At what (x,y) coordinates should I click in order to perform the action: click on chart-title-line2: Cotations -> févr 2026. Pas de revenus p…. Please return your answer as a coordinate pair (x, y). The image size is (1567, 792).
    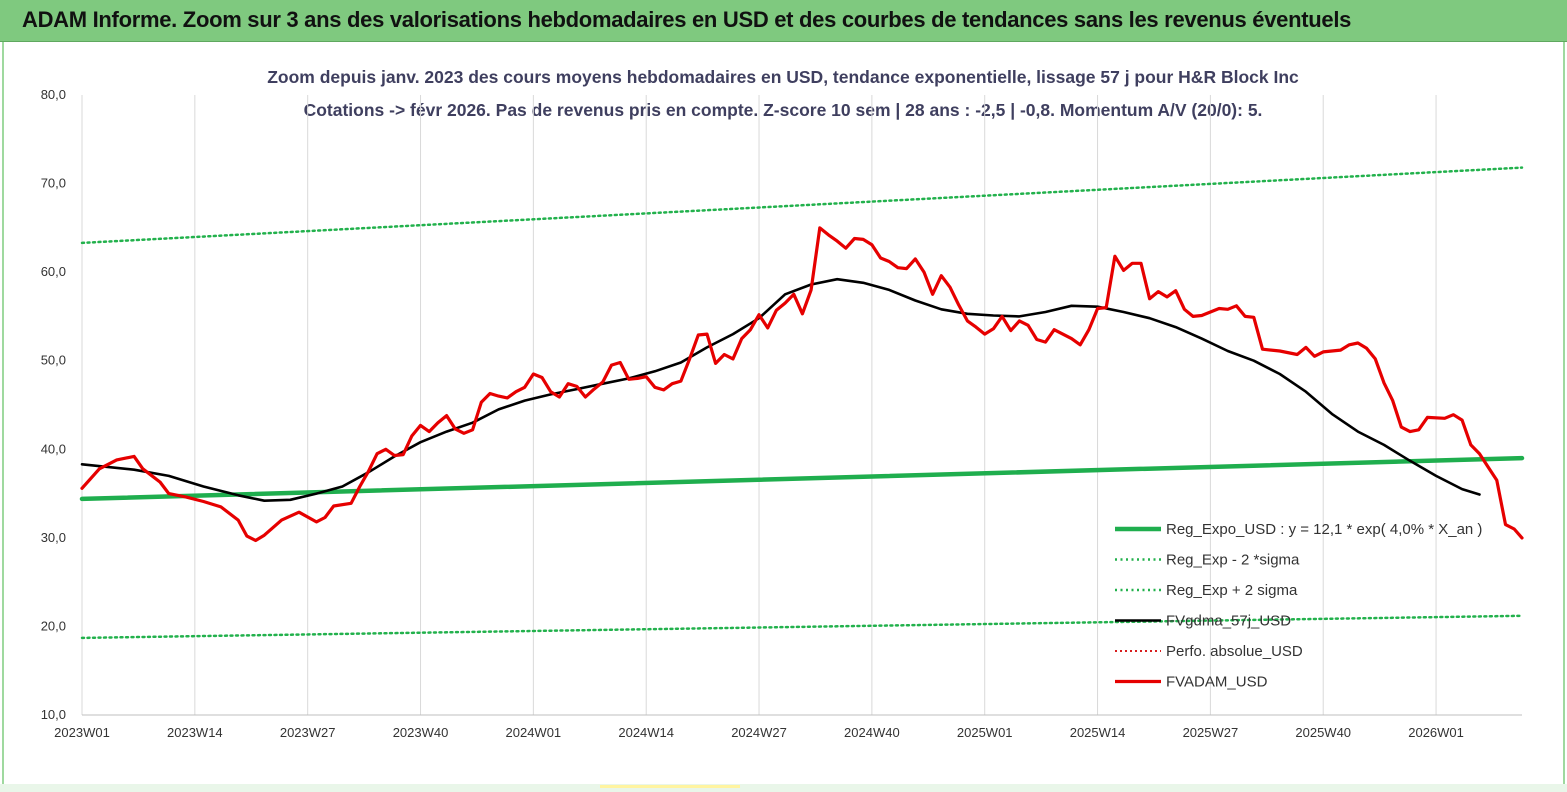
    Looking at the image, I should click on (783, 110).